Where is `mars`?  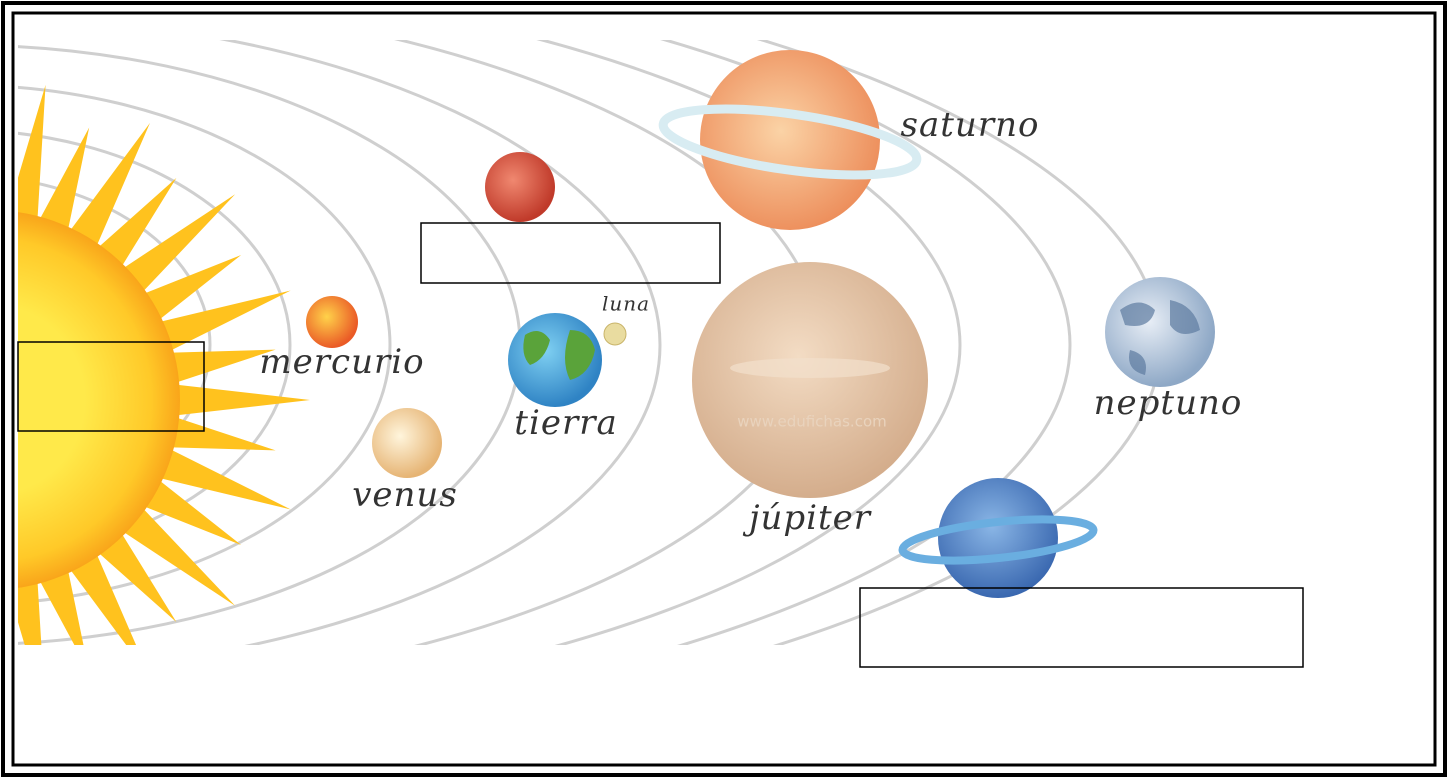 mars is located at coordinates (520, 187).